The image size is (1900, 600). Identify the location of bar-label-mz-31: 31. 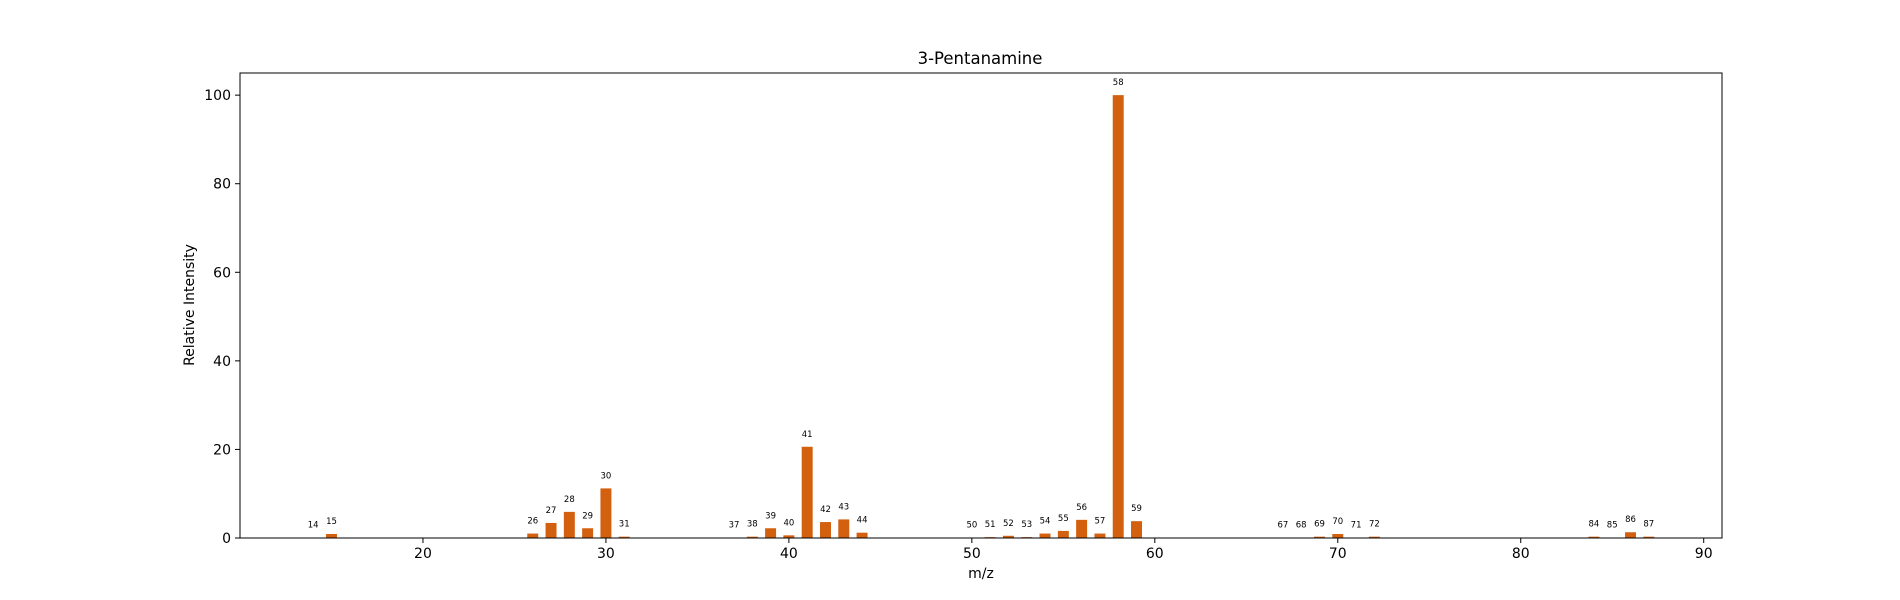
(624, 525).